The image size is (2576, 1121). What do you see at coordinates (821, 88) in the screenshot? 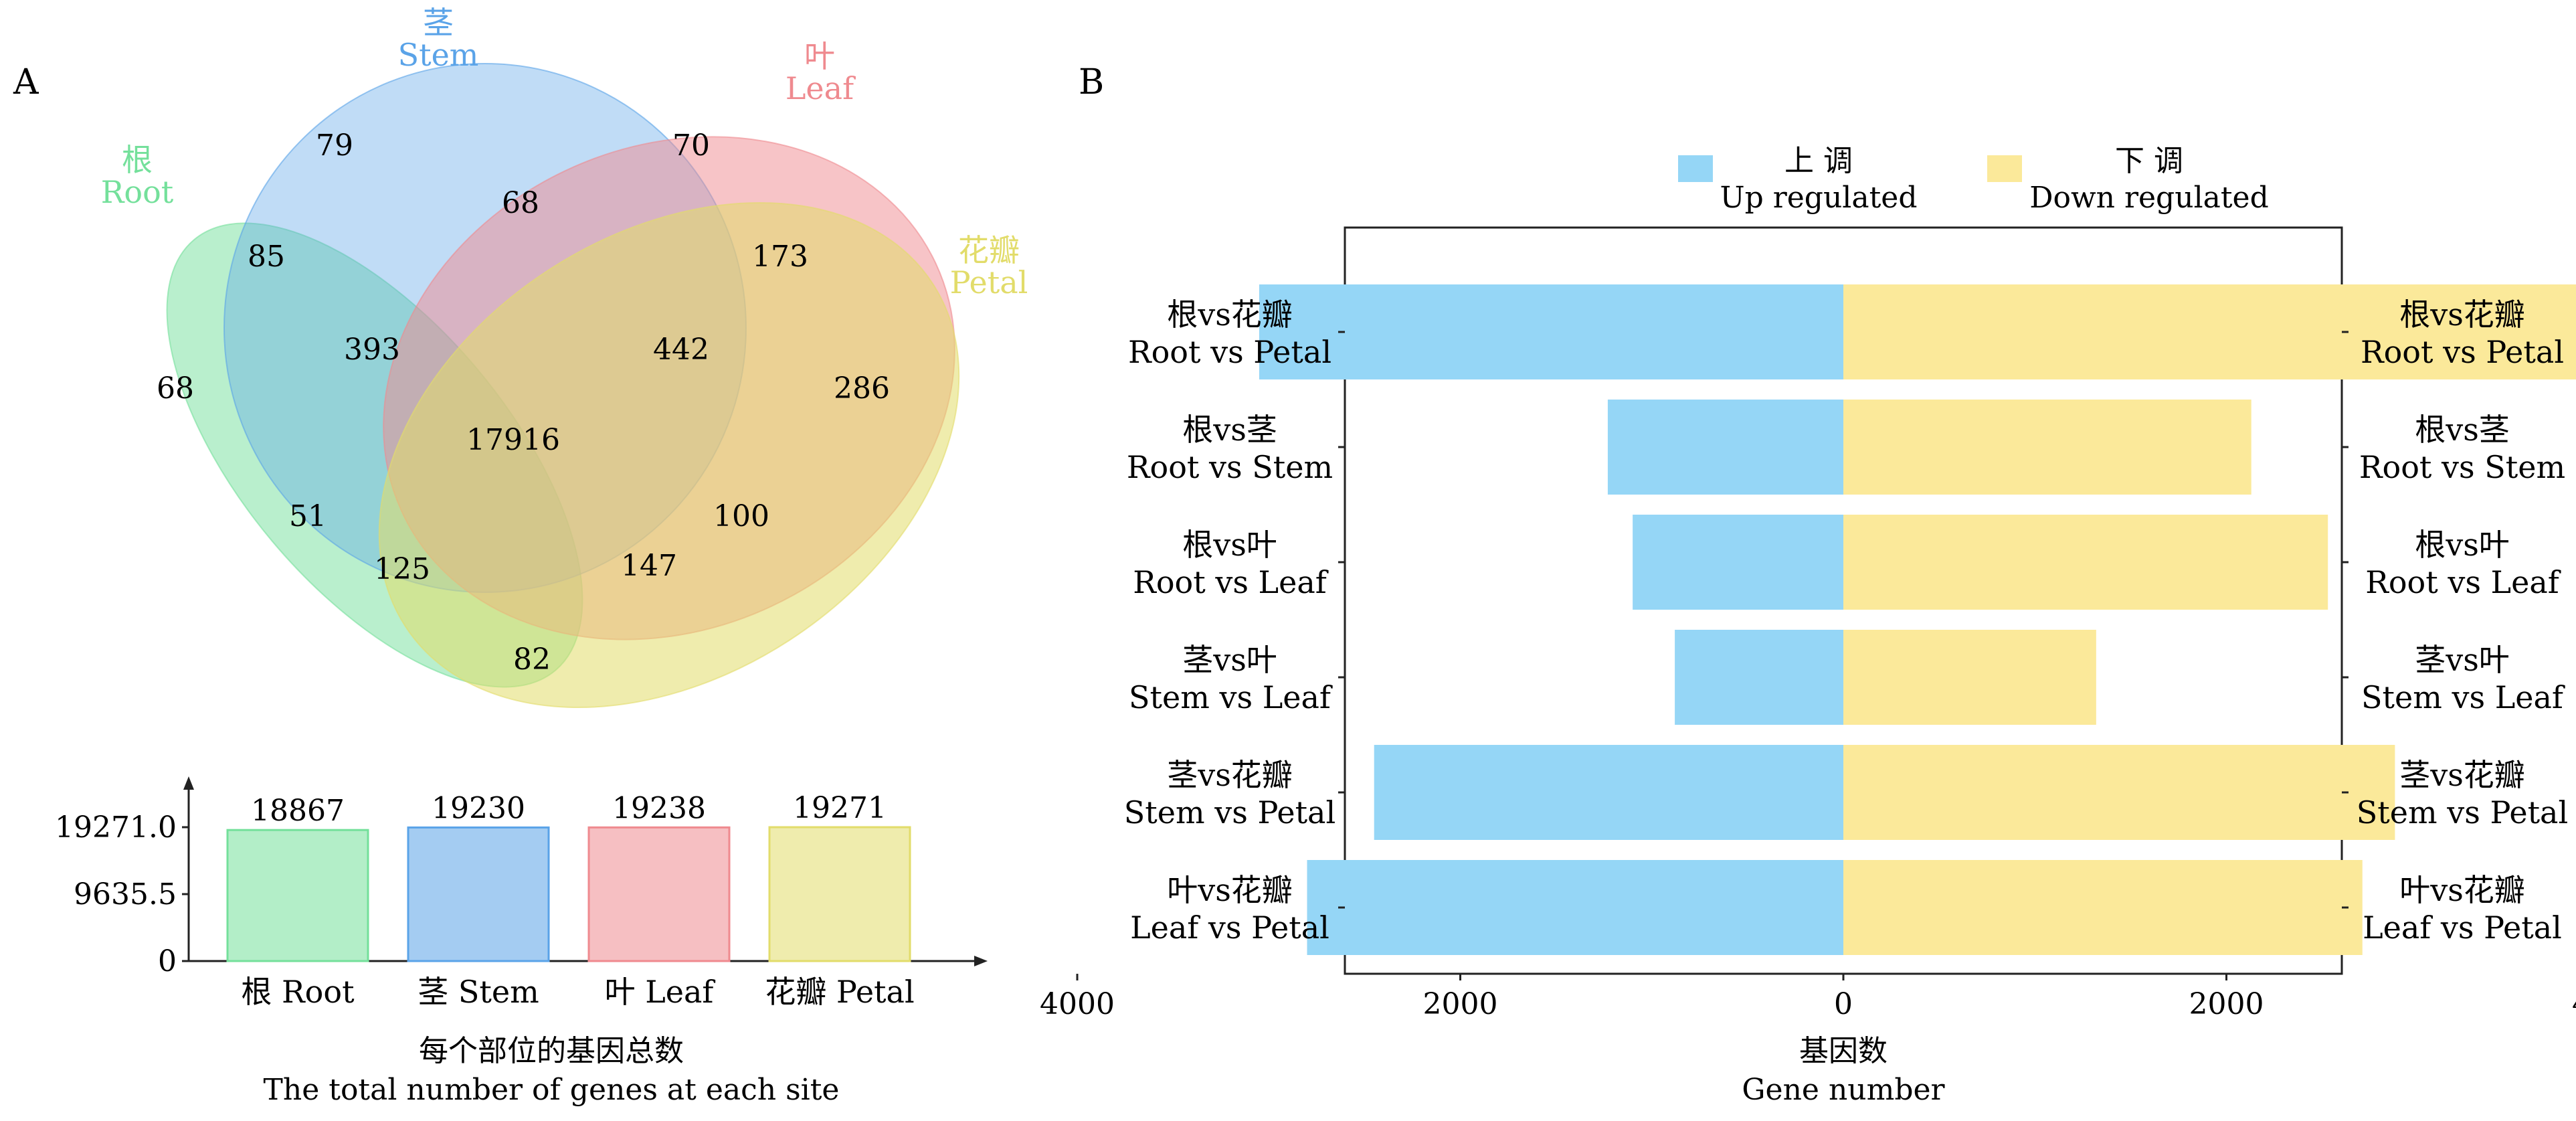
I see `venn-label-leaf-en: Leaf` at bounding box center [821, 88].